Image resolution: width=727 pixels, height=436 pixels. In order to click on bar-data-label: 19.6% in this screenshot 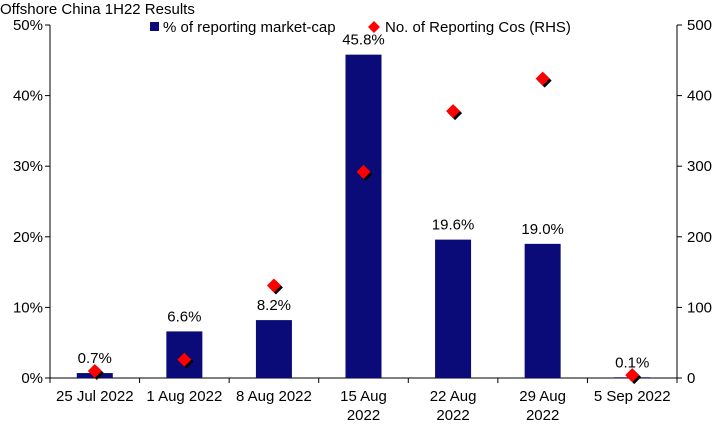, I will do `click(453, 225)`.